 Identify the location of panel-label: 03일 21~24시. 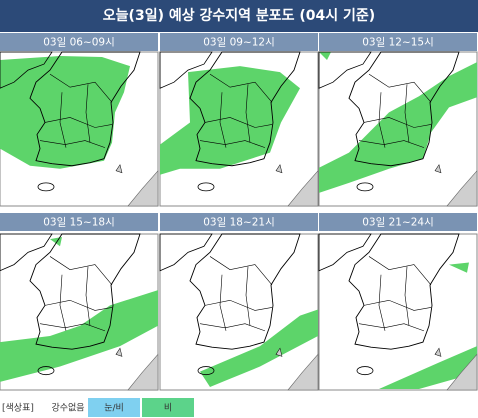
(398, 222).